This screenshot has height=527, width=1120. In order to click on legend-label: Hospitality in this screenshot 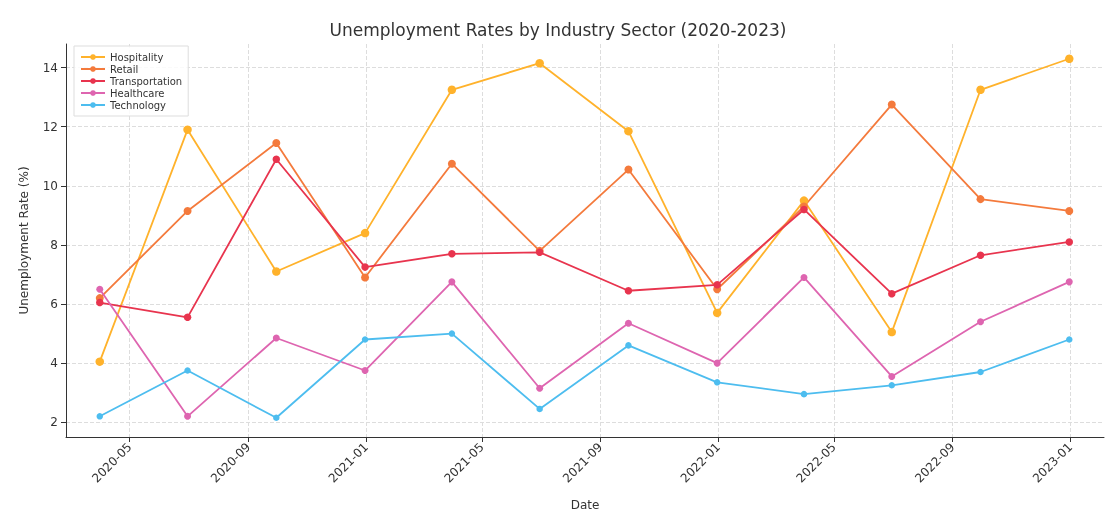, I will do `click(137, 57)`.